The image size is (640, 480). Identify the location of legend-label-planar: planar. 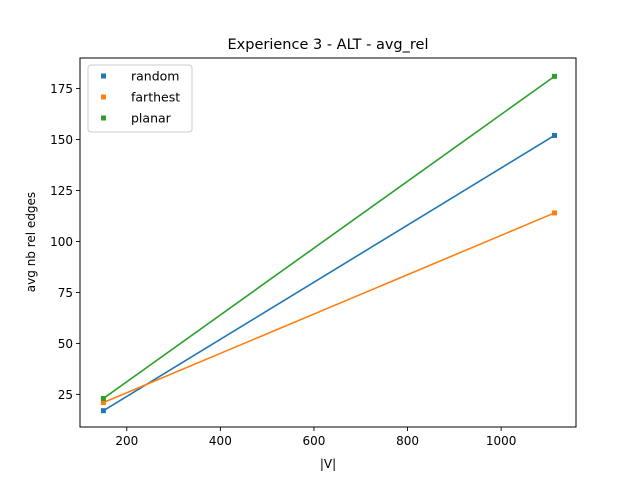
(151, 118).